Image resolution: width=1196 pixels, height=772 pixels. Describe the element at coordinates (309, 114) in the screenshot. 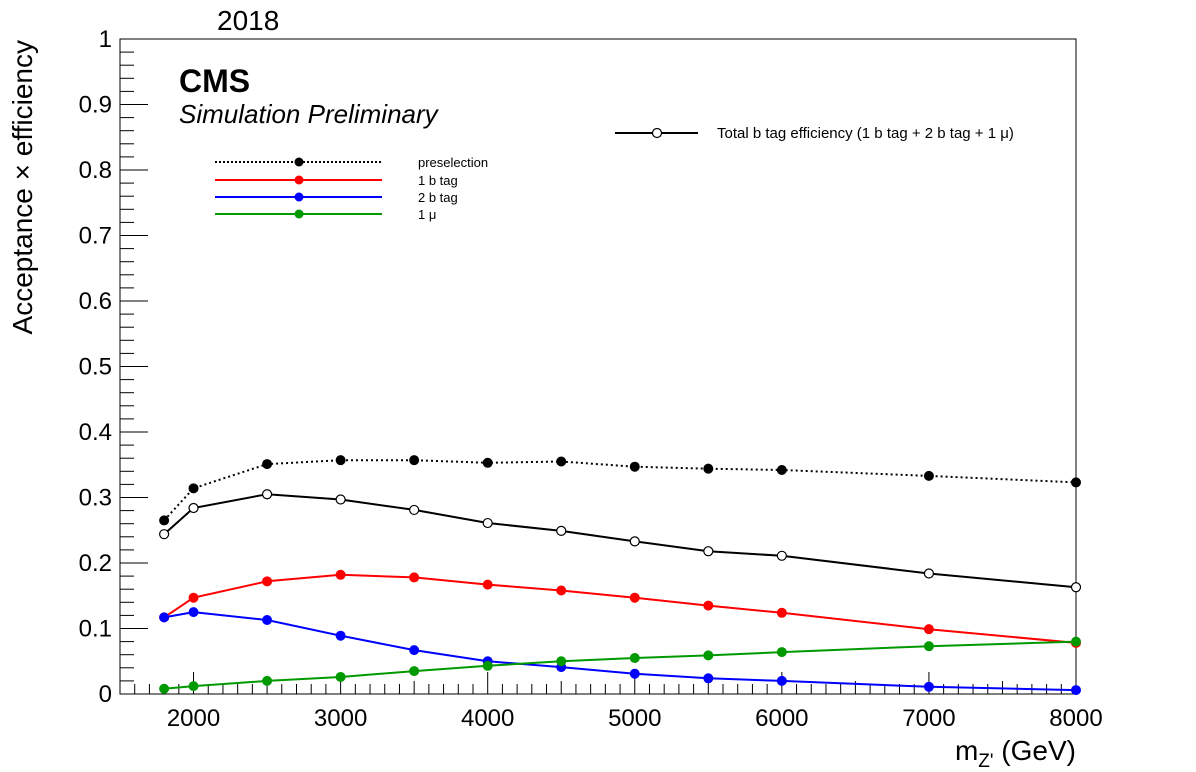

I see `chart-subtitle: Simulation Preliminary` at that location.